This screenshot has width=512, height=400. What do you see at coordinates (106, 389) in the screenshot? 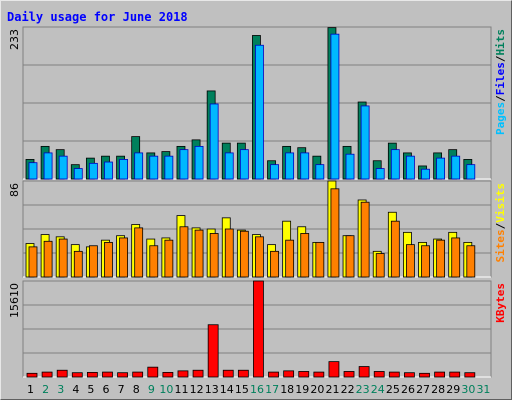
I see `x-tick-label: 6` at bounding box center [106, 389].